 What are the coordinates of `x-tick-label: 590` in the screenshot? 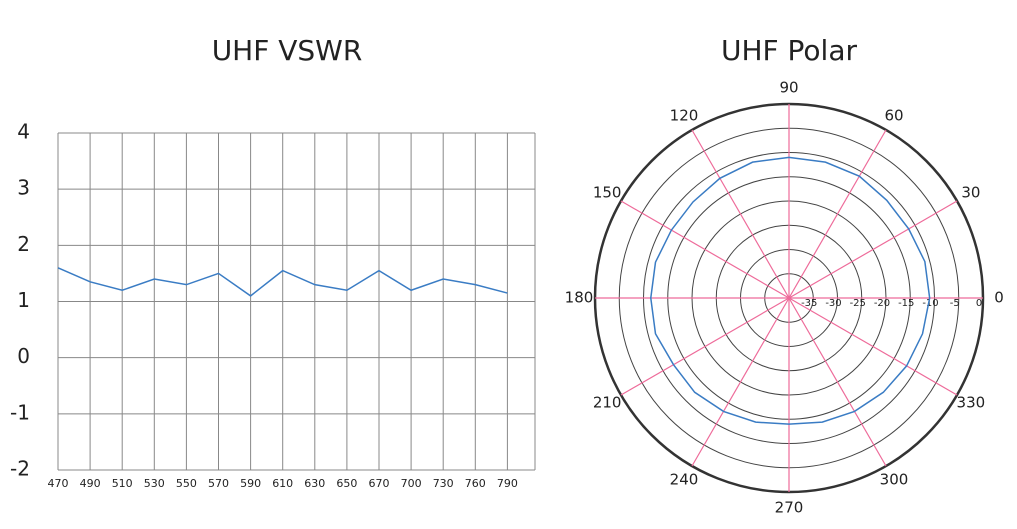 It's located at (250, 483).